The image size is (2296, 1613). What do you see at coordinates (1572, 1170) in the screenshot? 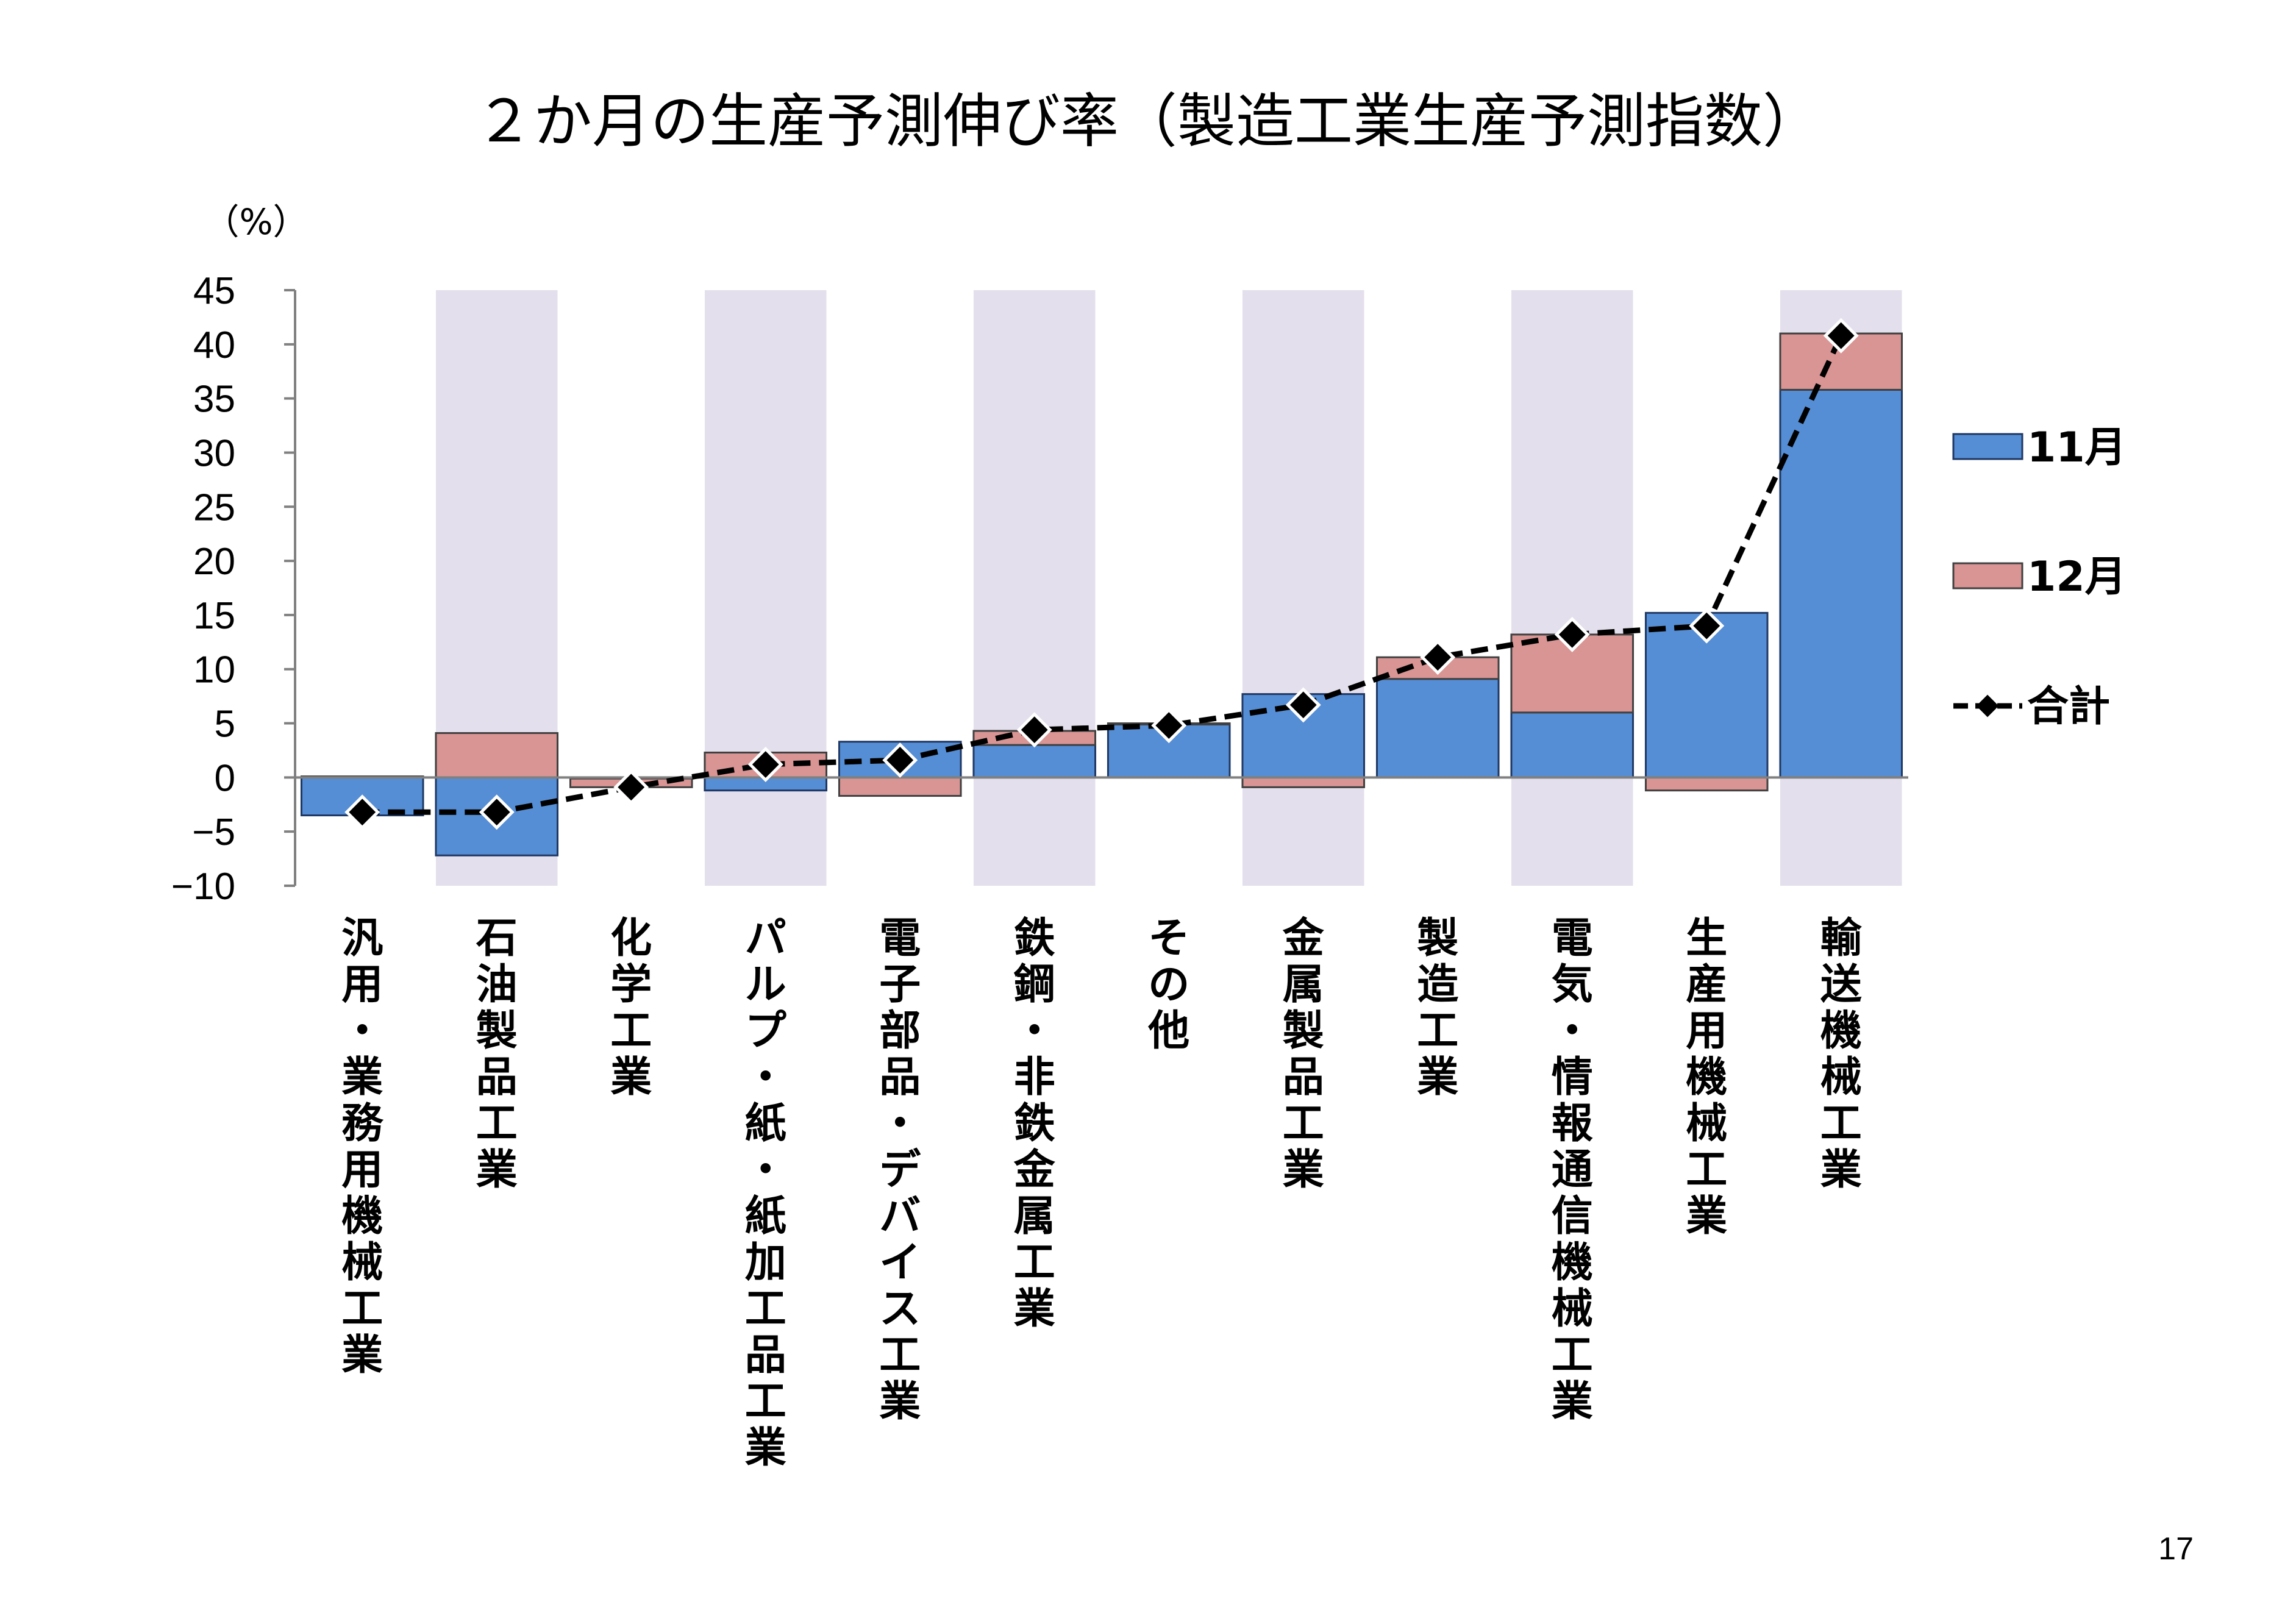
I see `category-label-10: 電気・情報通信機械工業` at bounding box center [1572, 1170].